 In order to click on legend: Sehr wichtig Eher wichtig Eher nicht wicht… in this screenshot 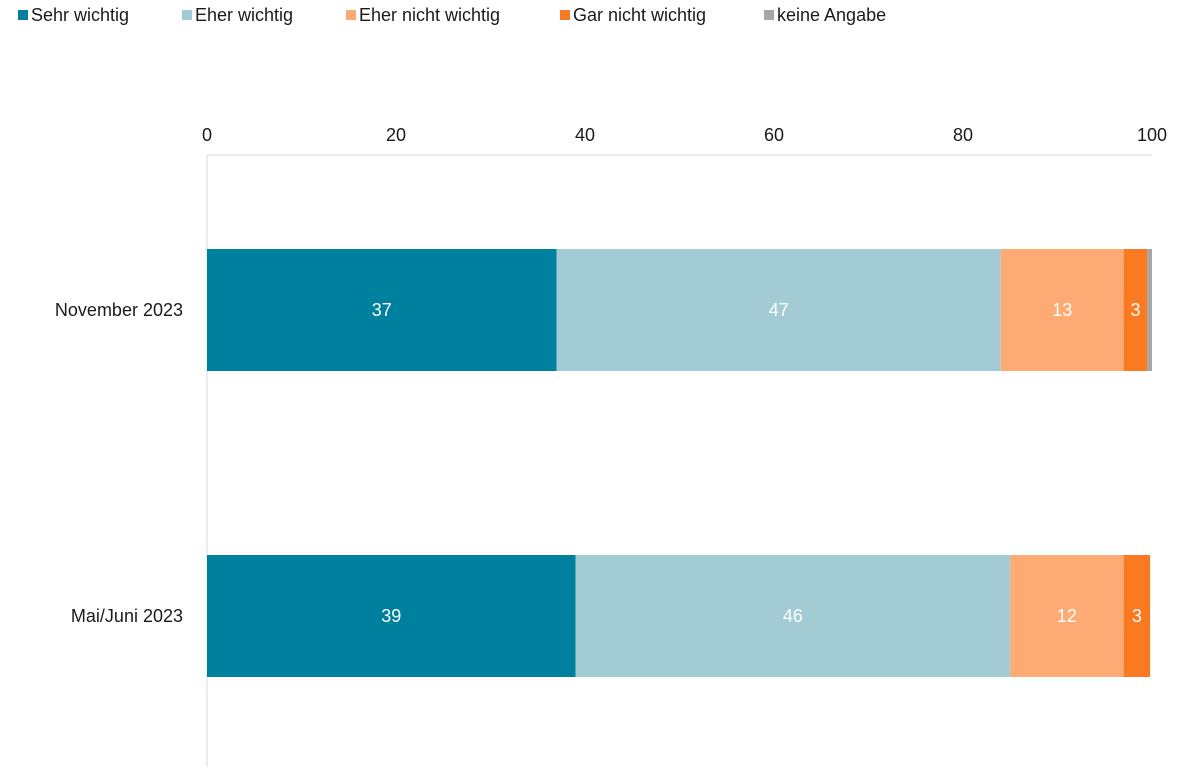, I will do `click(452, 15)`.